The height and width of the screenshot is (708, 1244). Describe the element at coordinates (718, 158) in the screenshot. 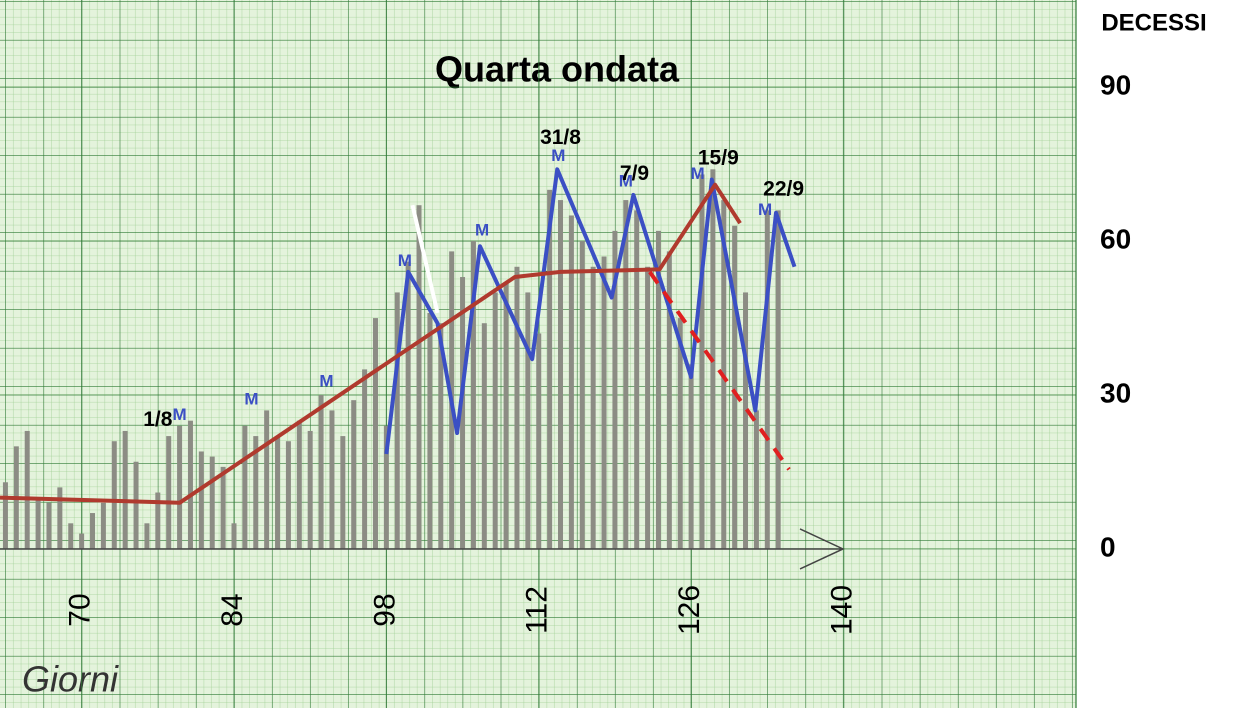

I see `date-annotation: 15/9` at that location.